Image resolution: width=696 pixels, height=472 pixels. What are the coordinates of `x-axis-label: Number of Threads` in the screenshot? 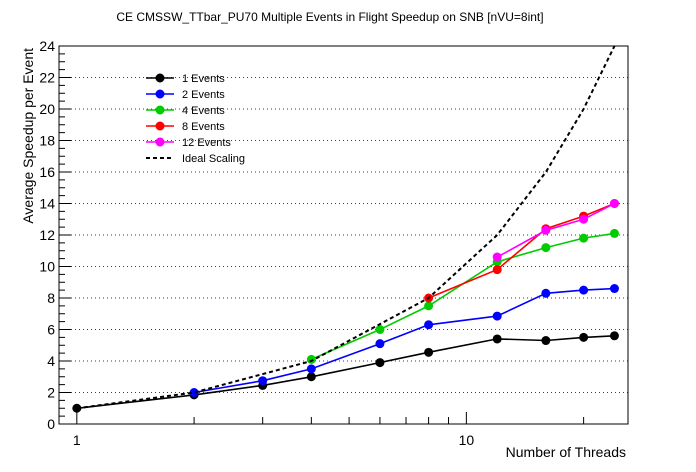 It's located at (566, 452).